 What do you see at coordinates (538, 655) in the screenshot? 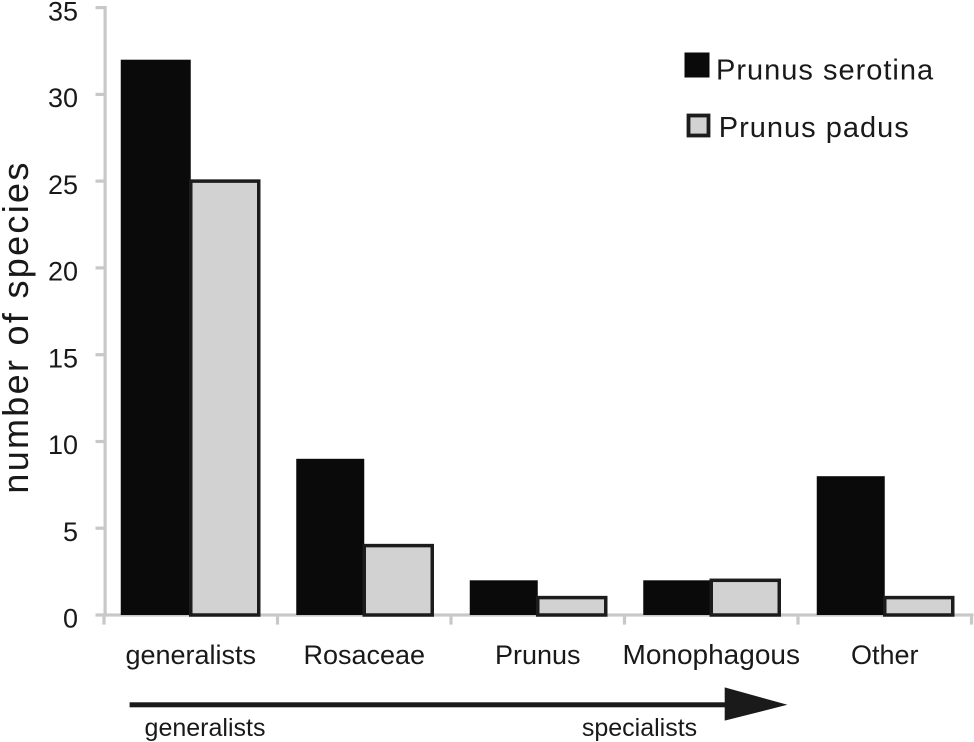
I see `svg-text: Prunus` at bounding box center [538, 655].